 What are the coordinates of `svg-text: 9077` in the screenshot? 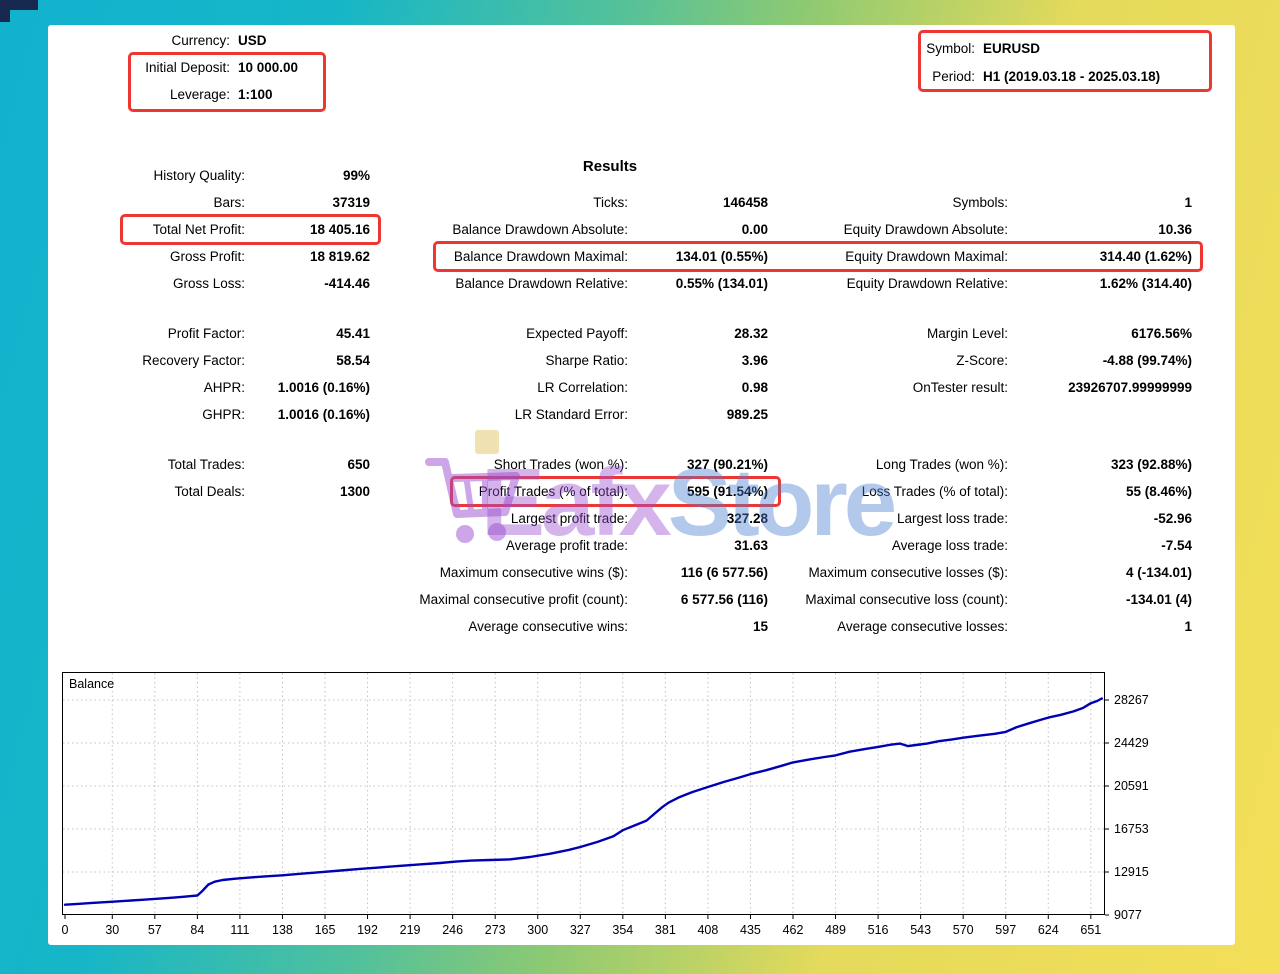 It's located at (1128, 915).